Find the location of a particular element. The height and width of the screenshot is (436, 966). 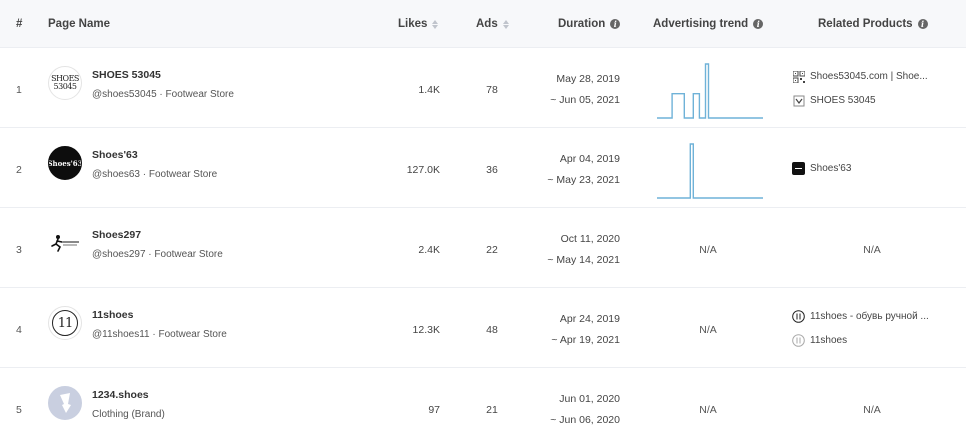

avatar: 11 is located at coordinates (65, 323).